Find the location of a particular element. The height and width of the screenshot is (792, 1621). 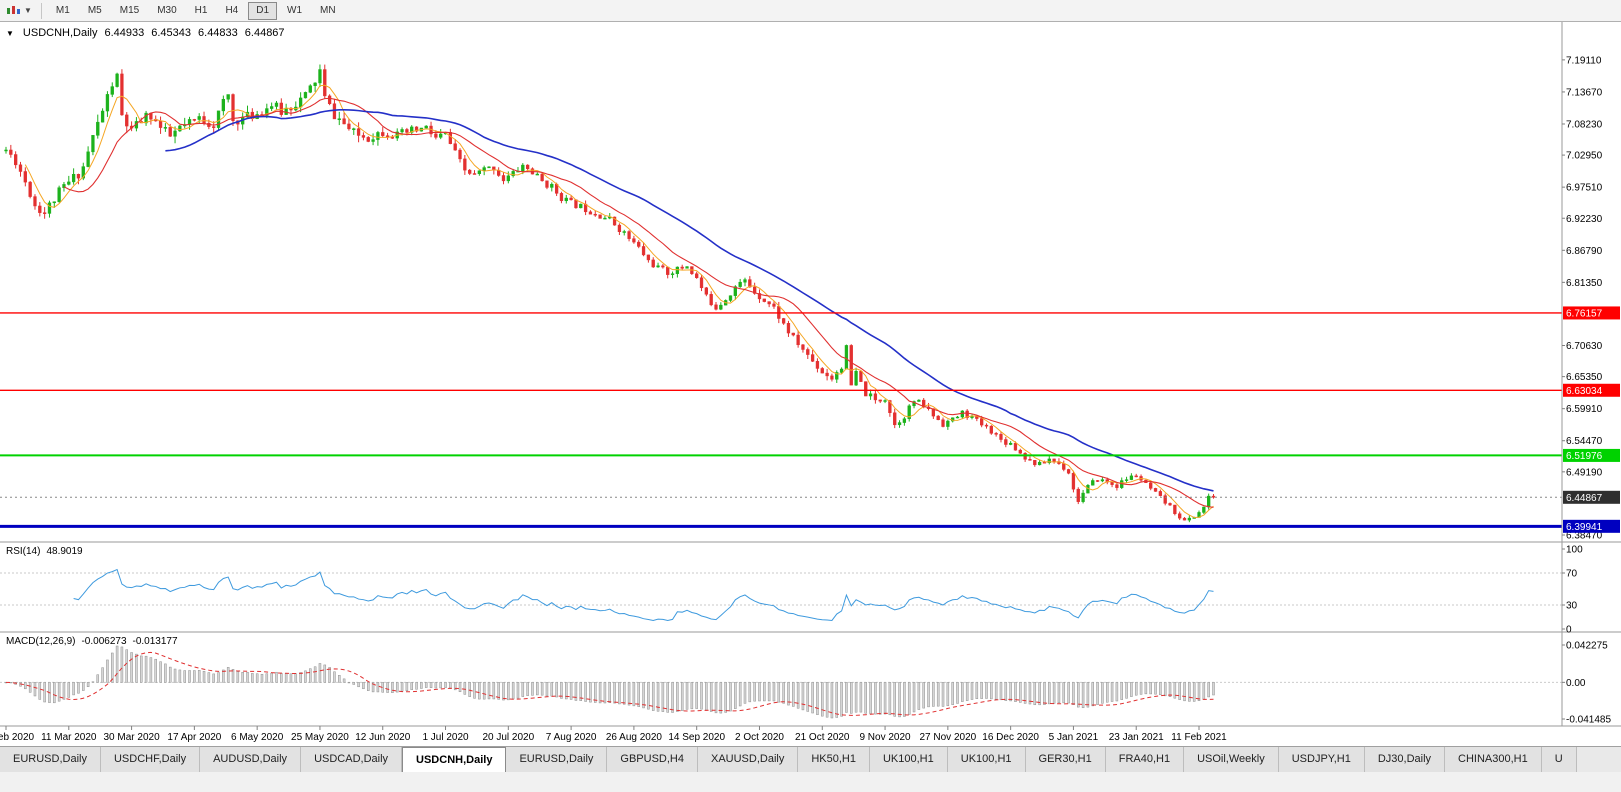

chart-symbol-icon is located at coordinates (13, 10).